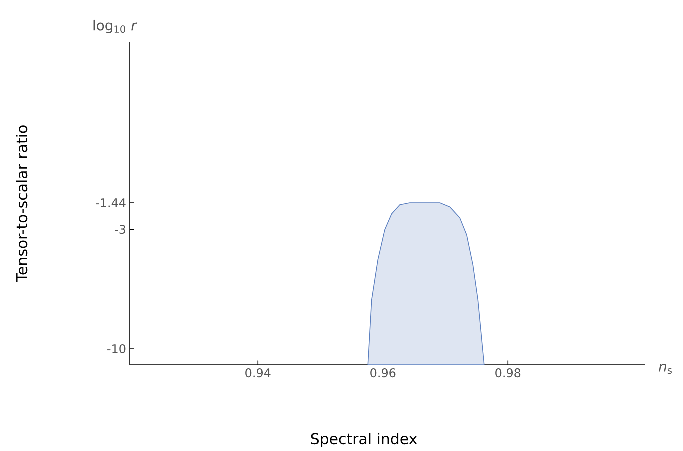 The height and width of the screenshot is (451, 683). I want to click on x-tick-label: 0.98, so click(508, 373).